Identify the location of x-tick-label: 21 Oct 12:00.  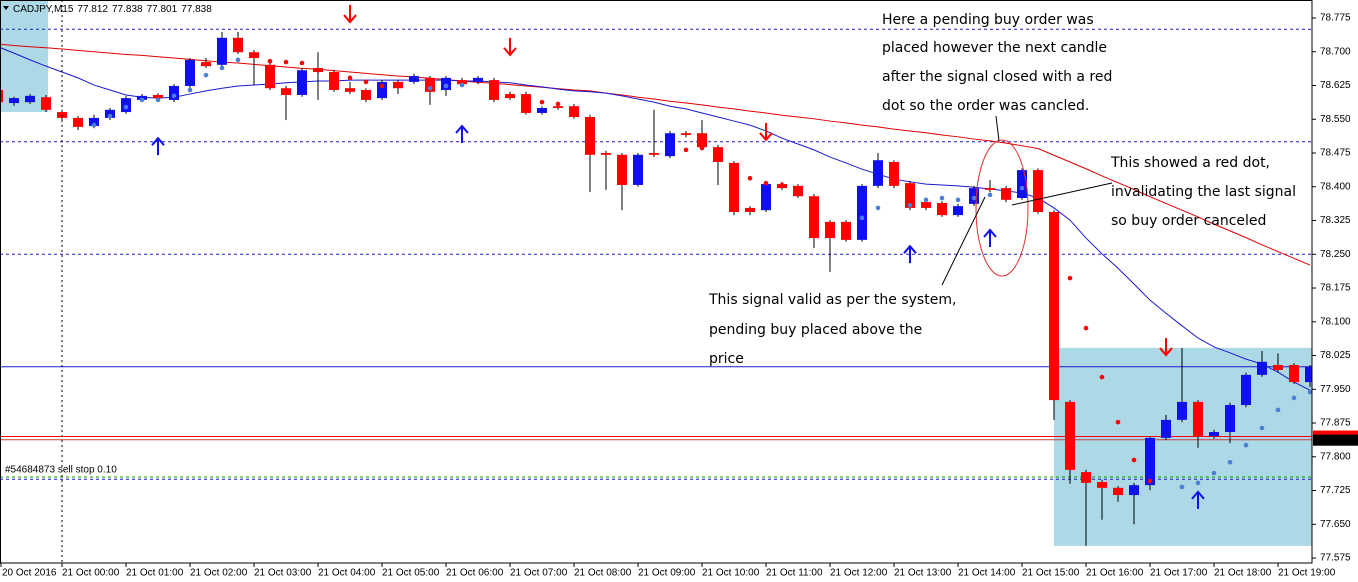
(859, 573).